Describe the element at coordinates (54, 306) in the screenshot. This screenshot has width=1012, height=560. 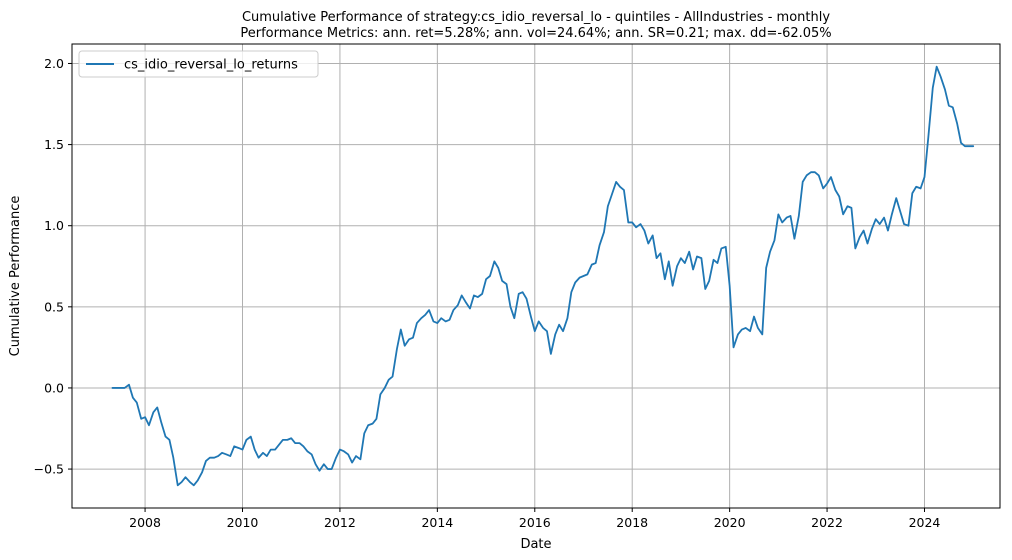
I see `y-tick-label: 0.5` at that location.